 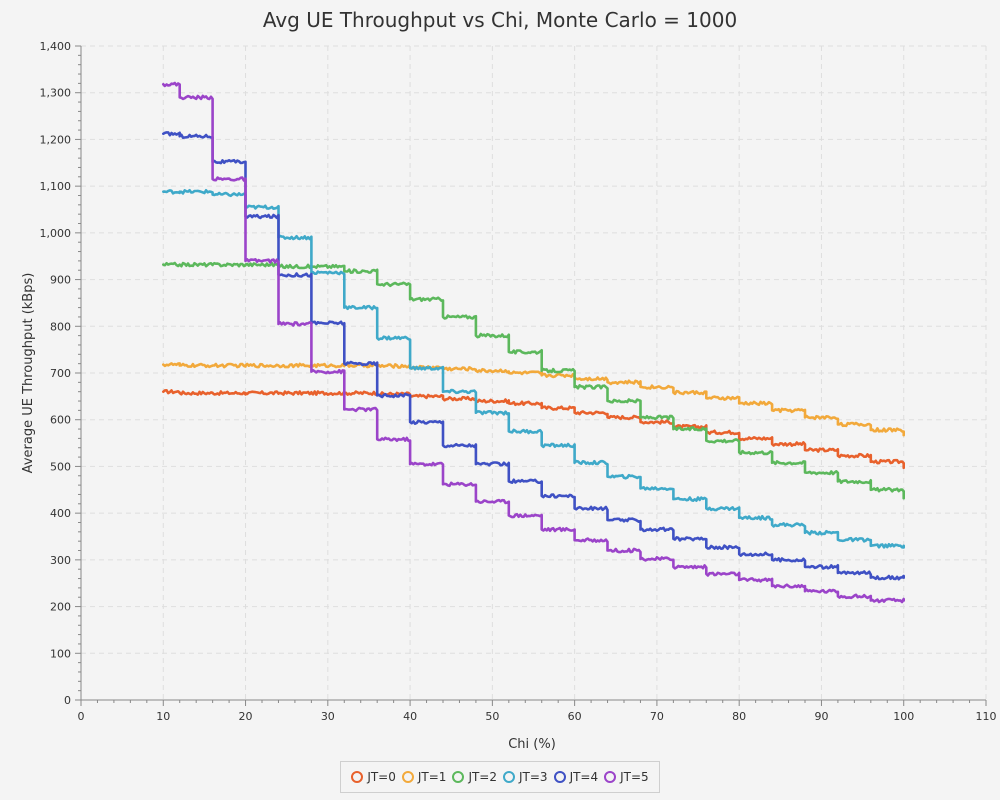 I want to click on y-tick-label: 400, so click(x=60, y=513).